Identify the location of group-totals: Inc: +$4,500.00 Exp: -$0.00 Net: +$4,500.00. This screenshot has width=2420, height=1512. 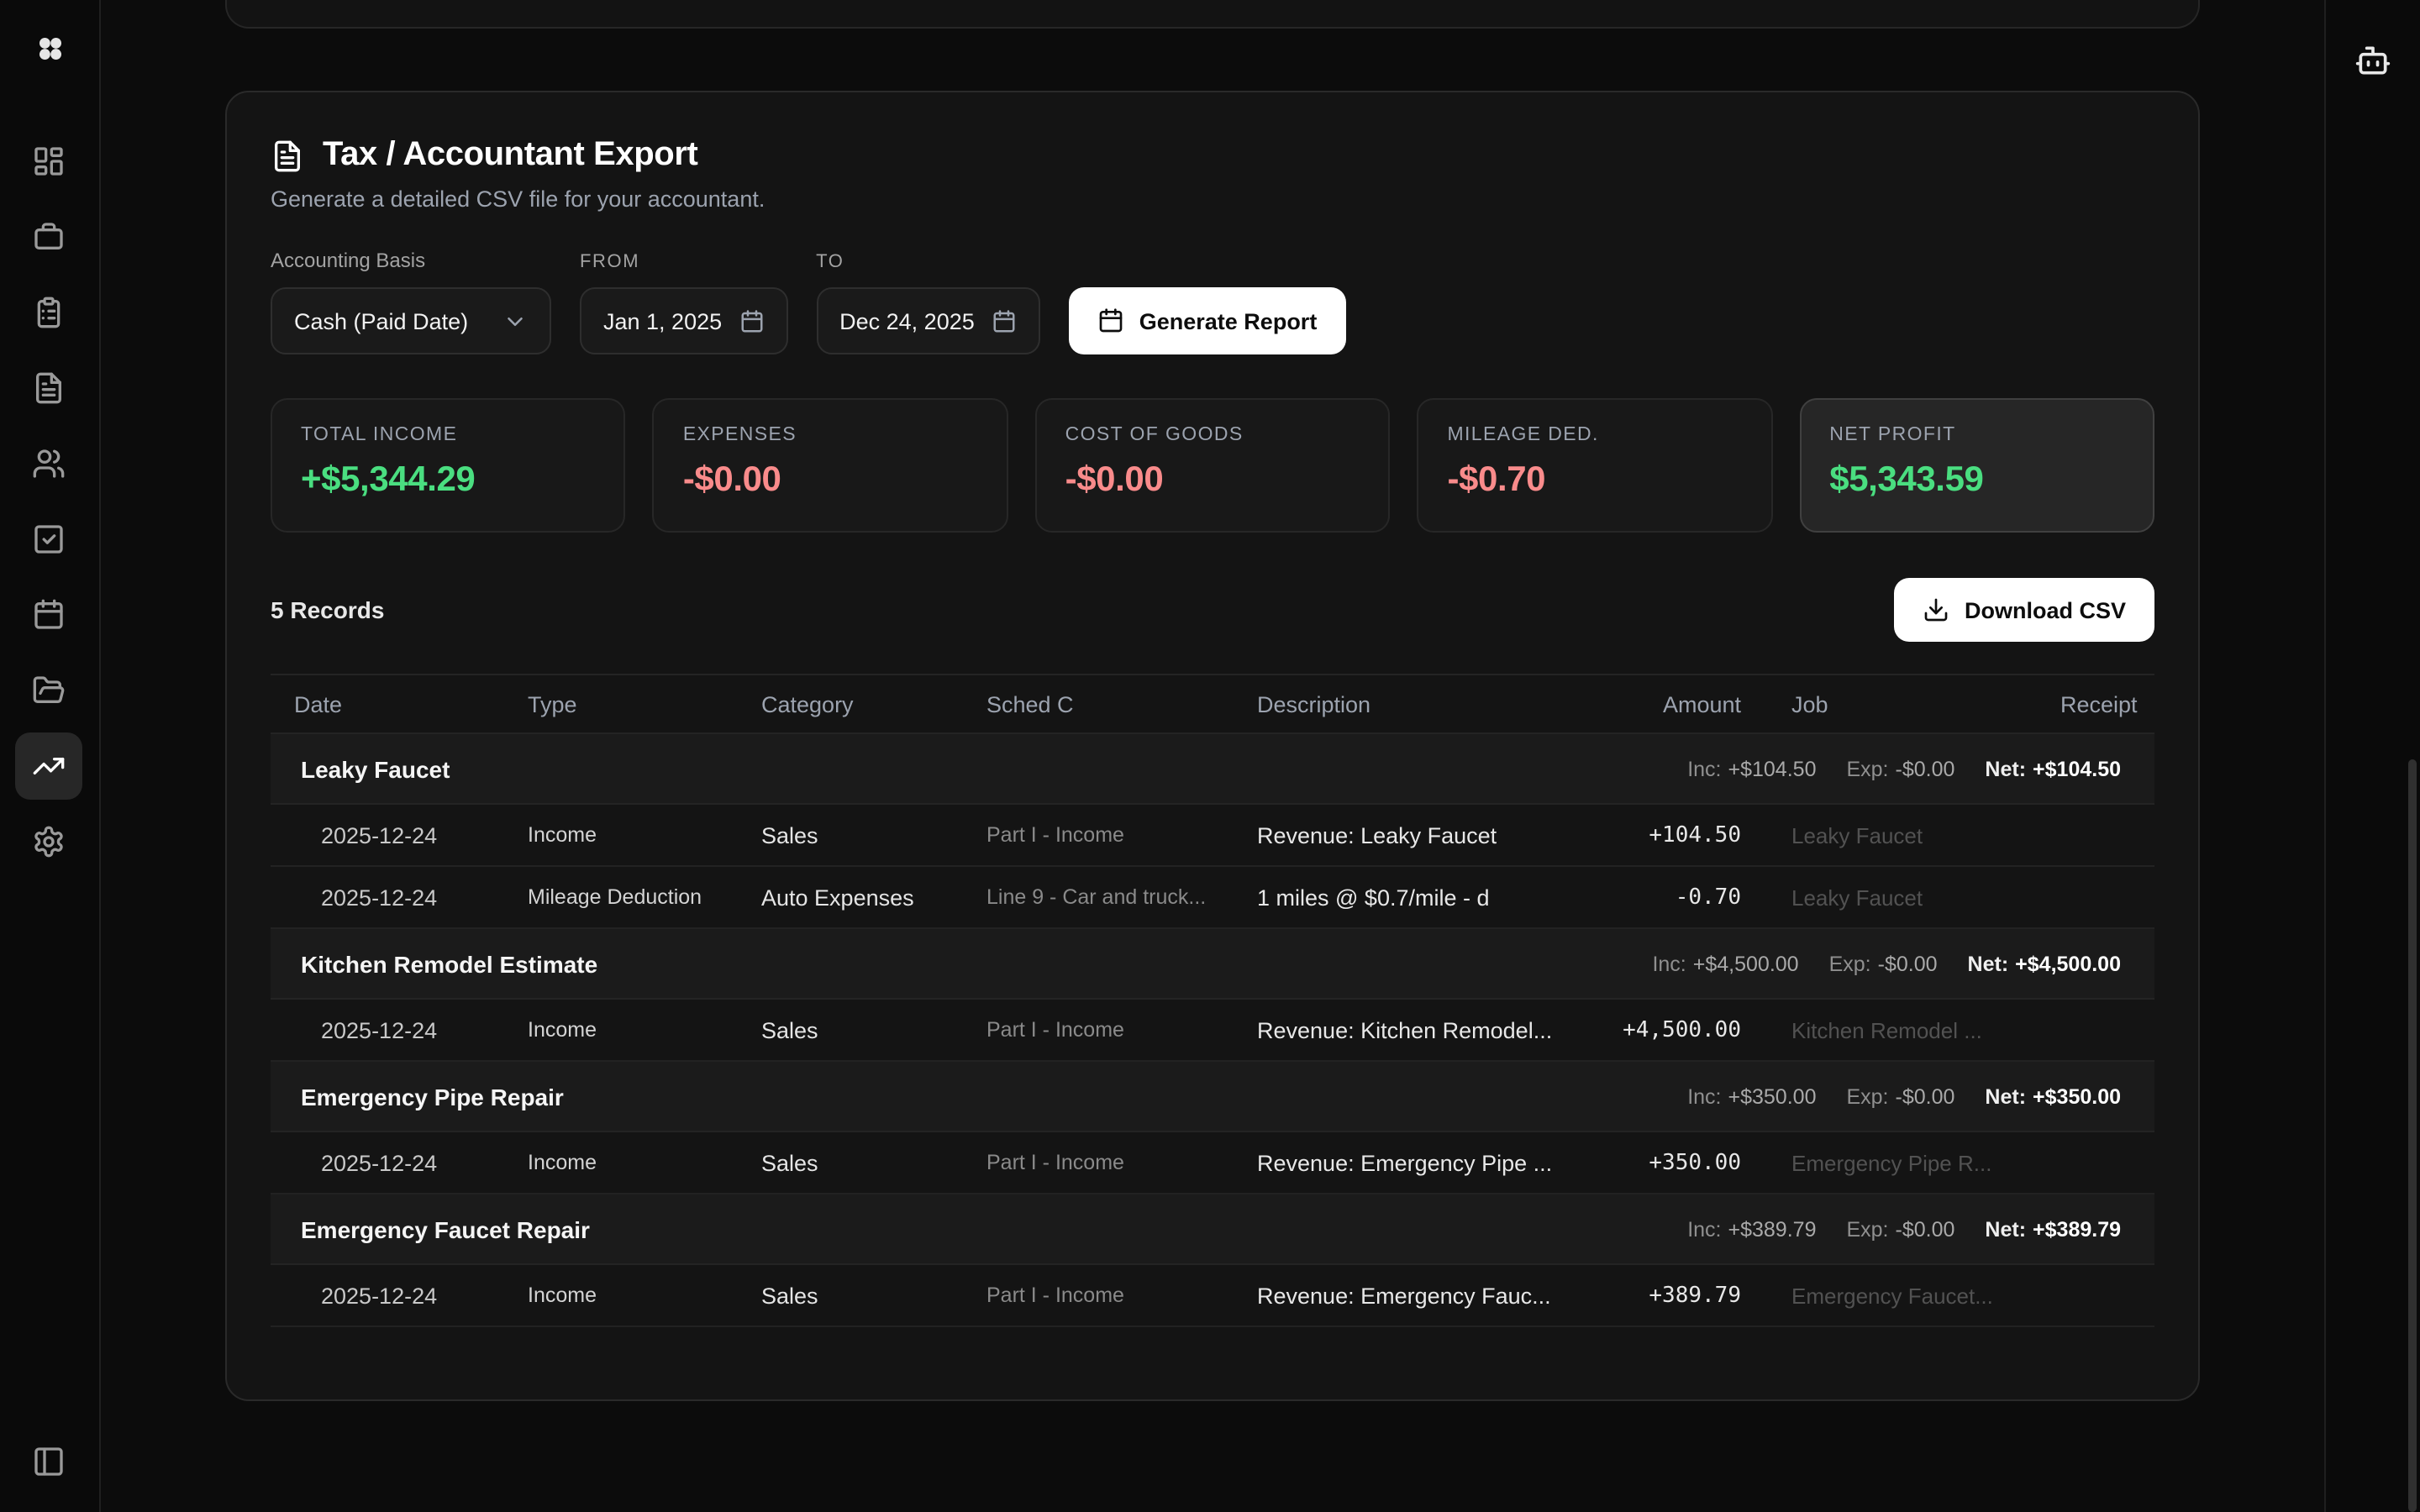
(1886, 963).